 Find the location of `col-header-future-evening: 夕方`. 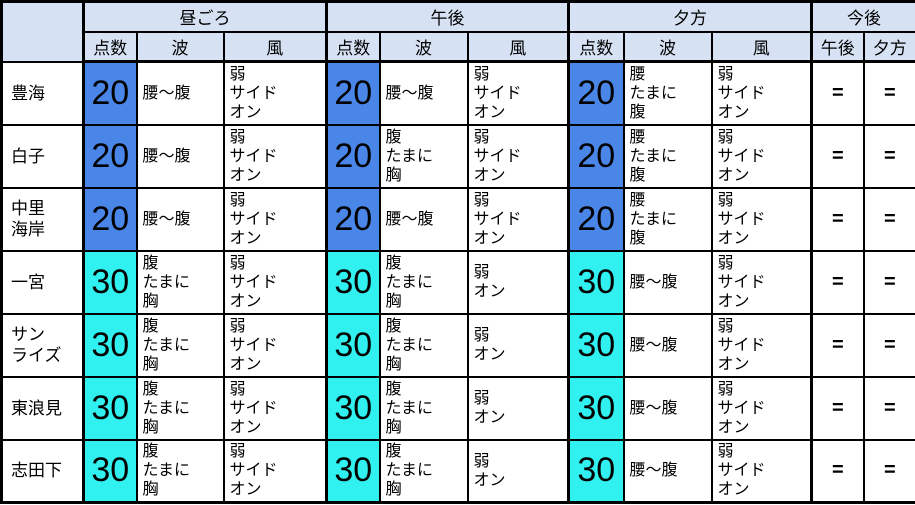

col-header-future-evening: 夕方 is located at coordinates (888, 46).